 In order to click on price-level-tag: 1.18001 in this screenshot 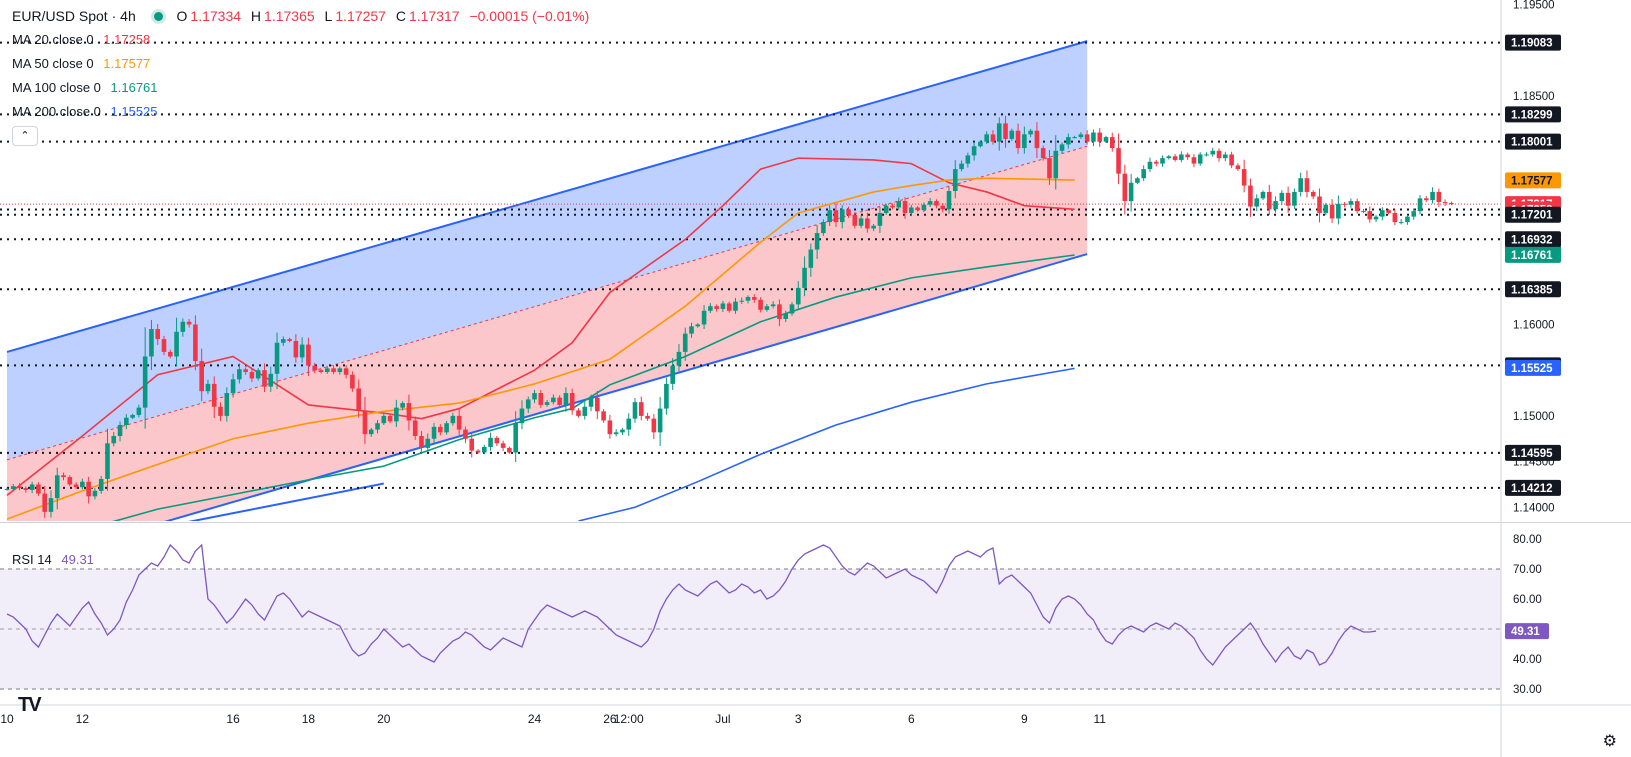, I will do `click(1533, 141)`.